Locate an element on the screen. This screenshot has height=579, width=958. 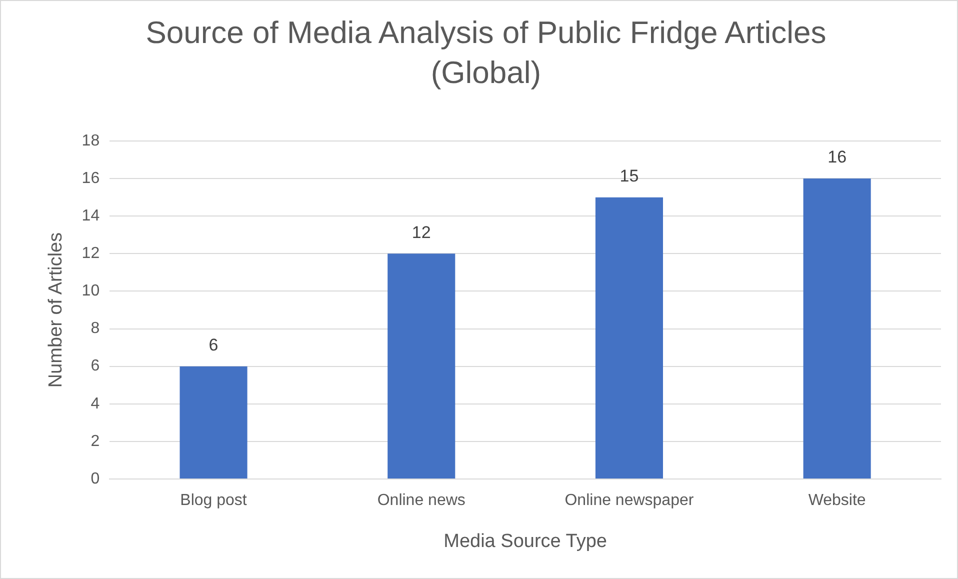
y-tick-label: 4 is located at coordinates (95, 403).